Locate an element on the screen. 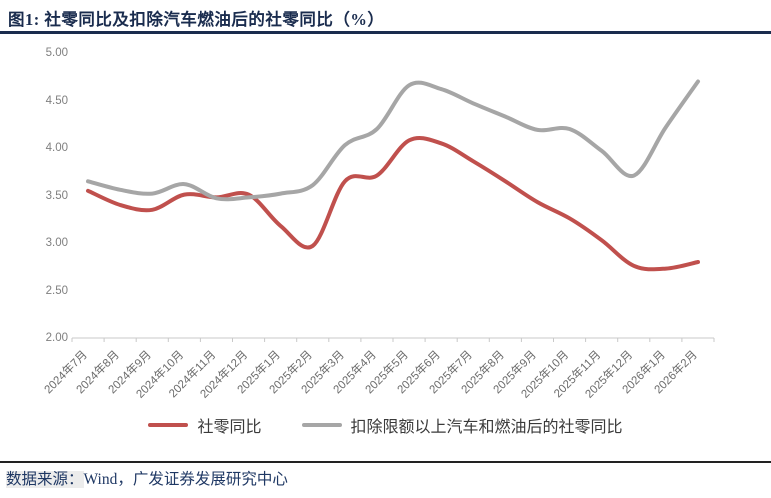 The width and height of the screenshot is (771, 498). chart-legend: 社零同比 扣除限额以上汽车和燃油后的社零同比 is located at coordinates (385, 425).